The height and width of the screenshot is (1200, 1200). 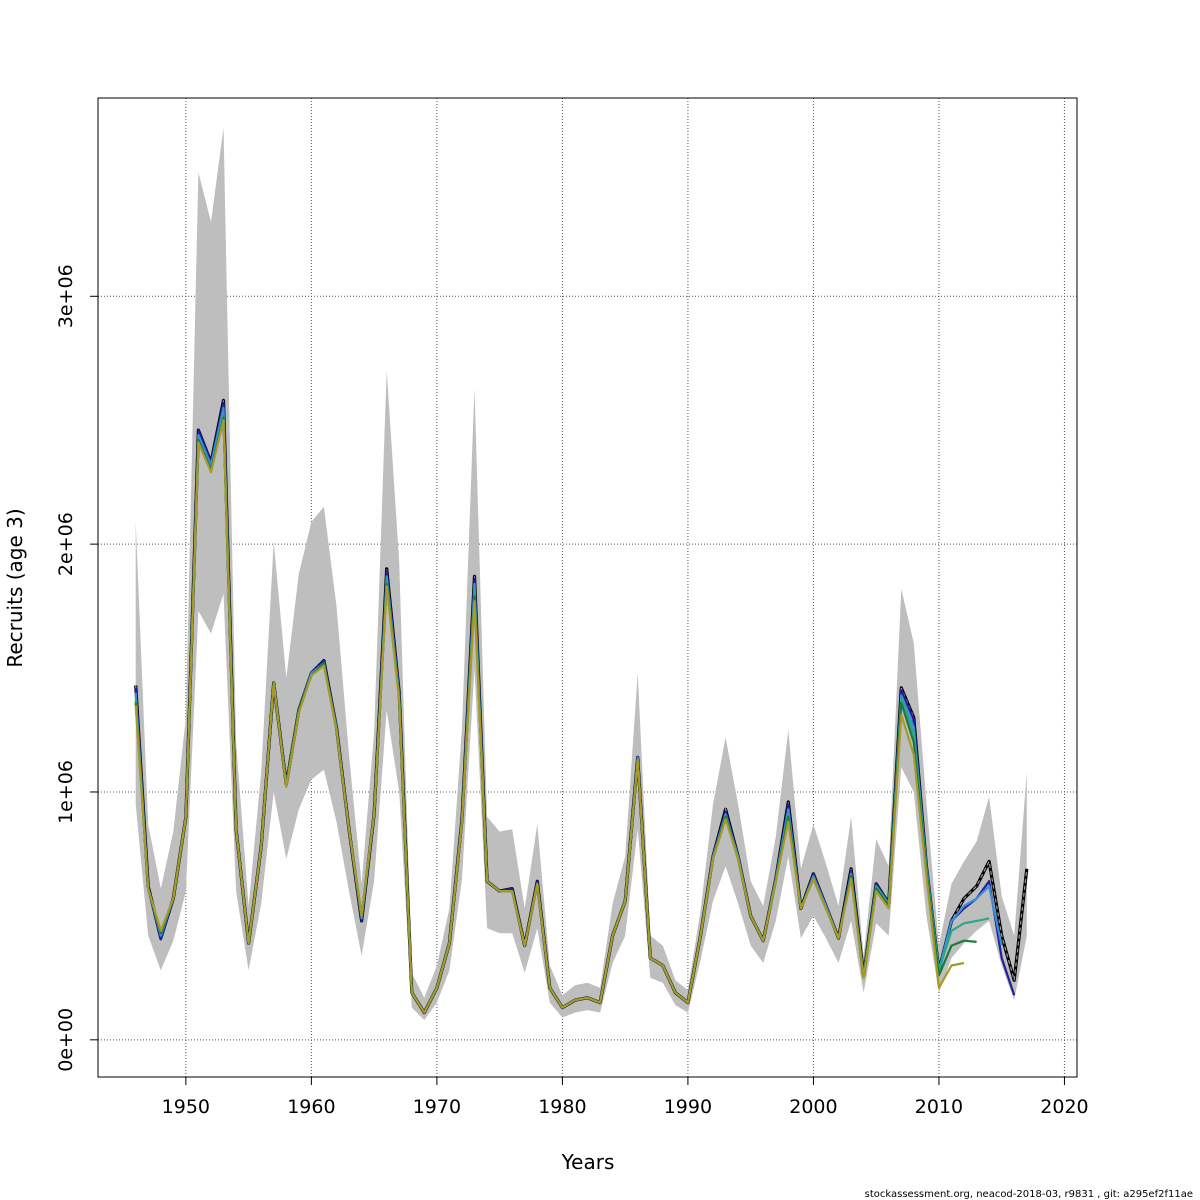 What do you see at coordinates (939, 1107) in the screenshot?
I see `x-tick-label: 2010` at bounding box center [939, 1107].